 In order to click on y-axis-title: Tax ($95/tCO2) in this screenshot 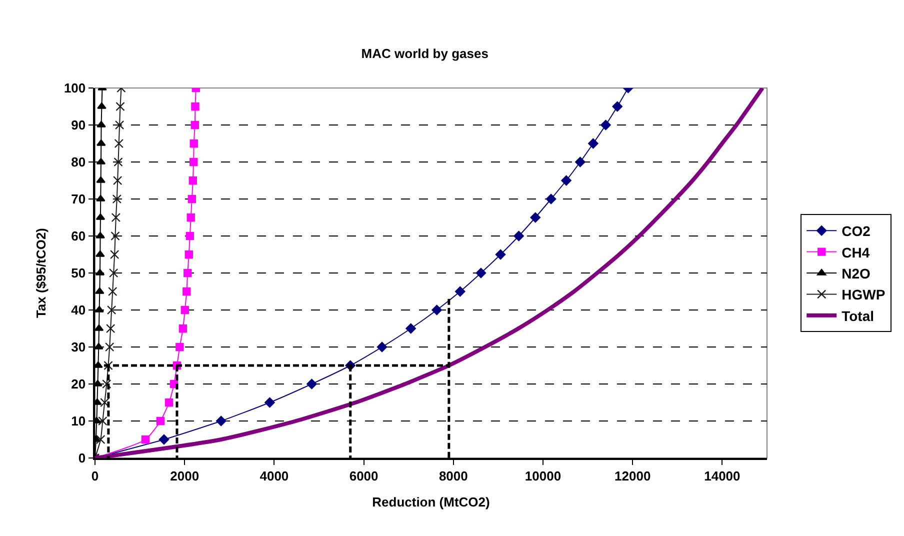, I will do `click(40, 273)`.